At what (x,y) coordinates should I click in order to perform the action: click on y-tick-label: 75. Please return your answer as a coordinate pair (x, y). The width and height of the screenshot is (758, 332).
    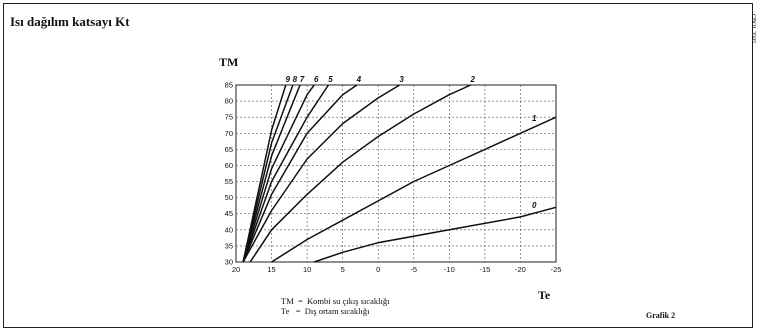
    Looking at the image, I should click on (229, 117).